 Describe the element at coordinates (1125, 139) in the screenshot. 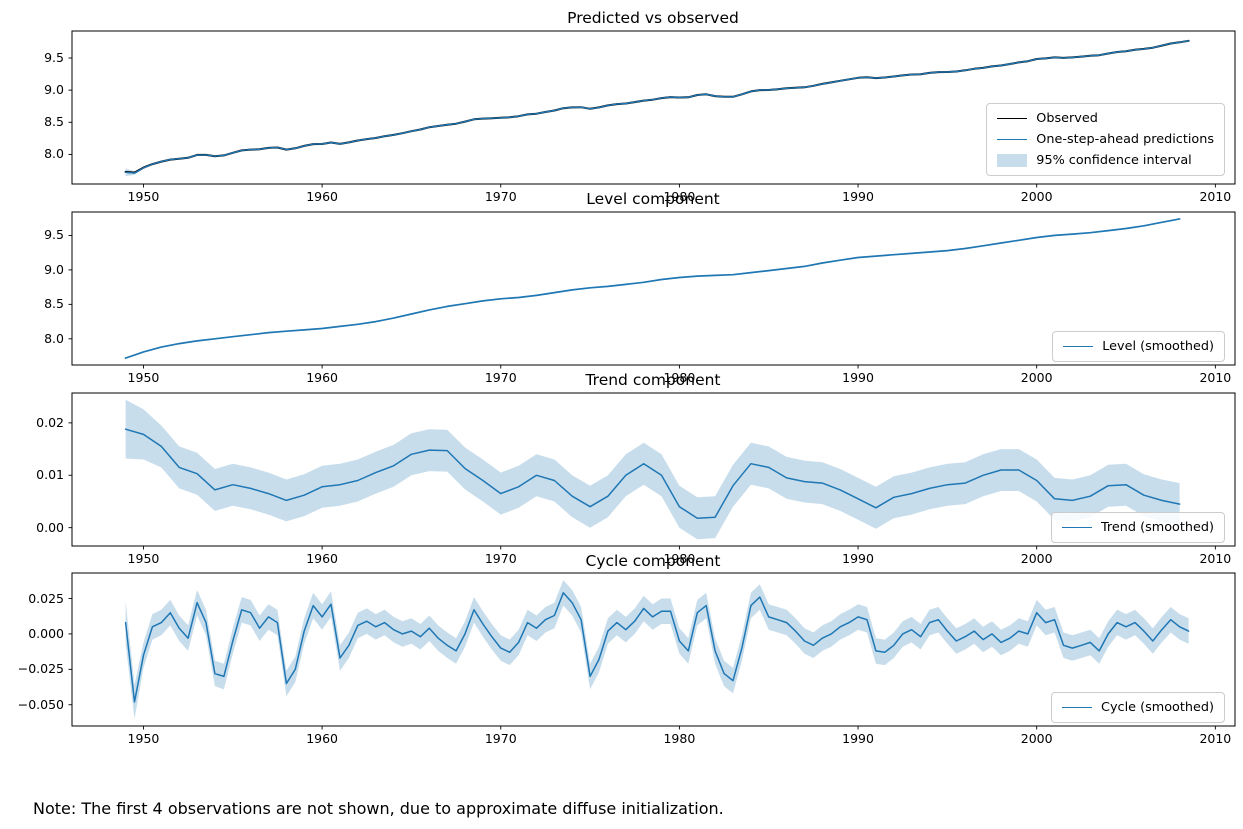

I see `legend-label-predictions: One-step-ahead predictions` at that location.